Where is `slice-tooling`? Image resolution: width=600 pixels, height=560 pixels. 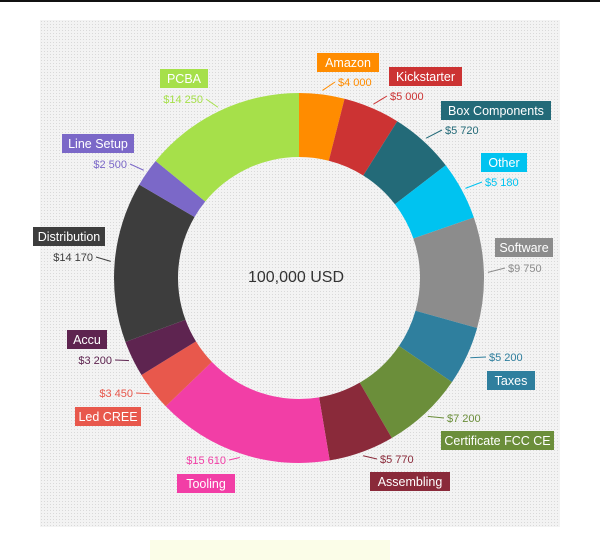
slice-tooling is located at coordinates (247, 412).